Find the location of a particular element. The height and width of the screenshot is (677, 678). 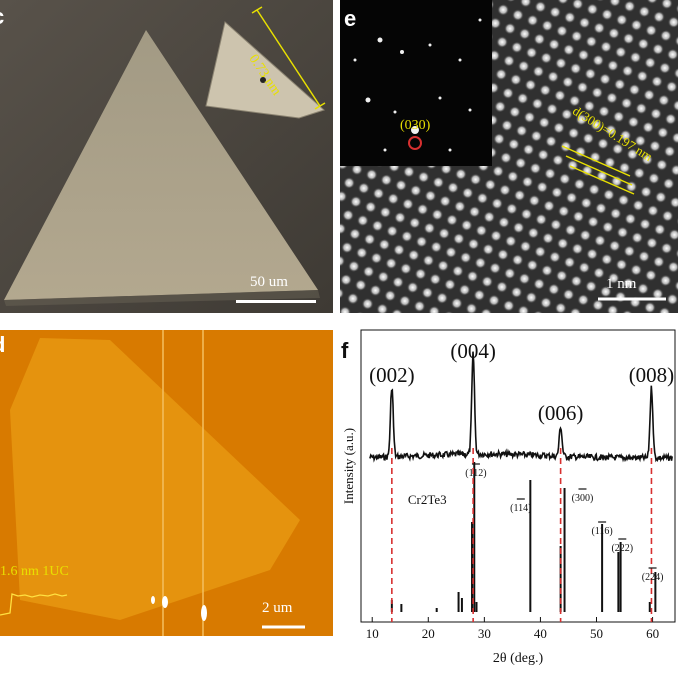

selected-spot-ring is located at coordinates (415, 143).